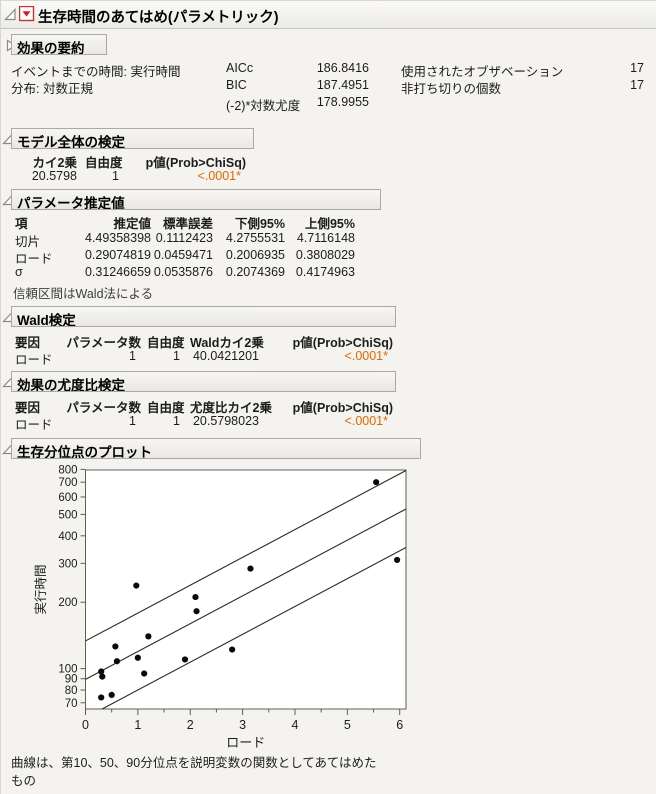 Image resolution: width=656 pixels, height=794 pixels. What do you see at coordinates (637, 68) in the screenshot?
I see `observations-used-value: 17` at bounding box center [637, 68].